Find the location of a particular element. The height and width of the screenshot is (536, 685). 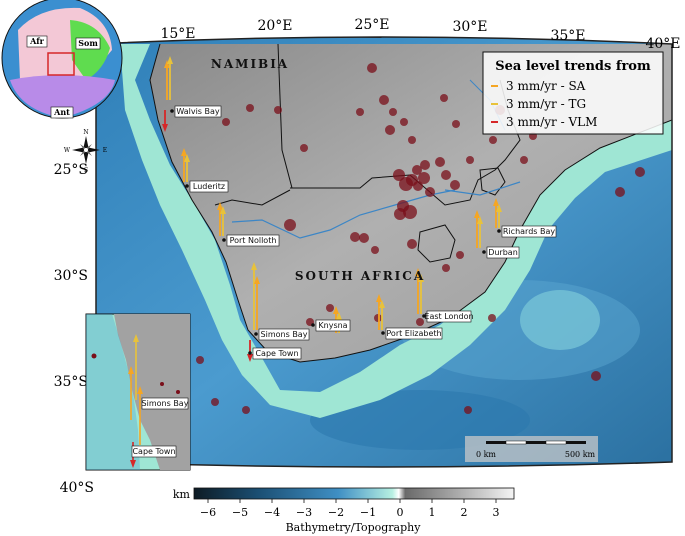

country-label-namibia: NAMIBIA is located at coordinates (250, 64).